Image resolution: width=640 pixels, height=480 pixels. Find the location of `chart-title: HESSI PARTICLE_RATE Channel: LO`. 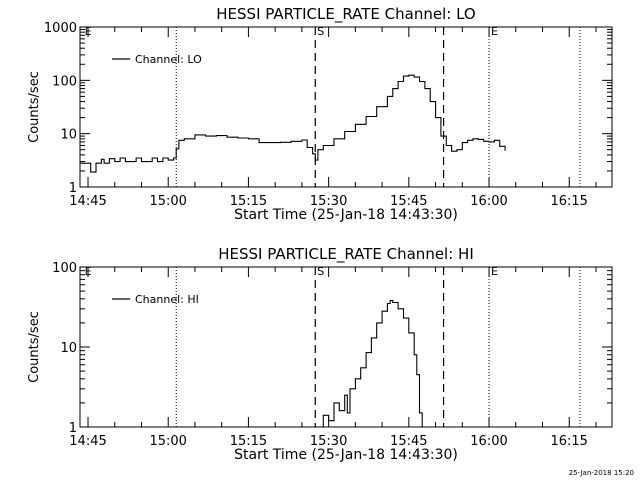

chart-title: HESSI PARTICLE_RATE Channel: LO is located at coordinates (345, 14).